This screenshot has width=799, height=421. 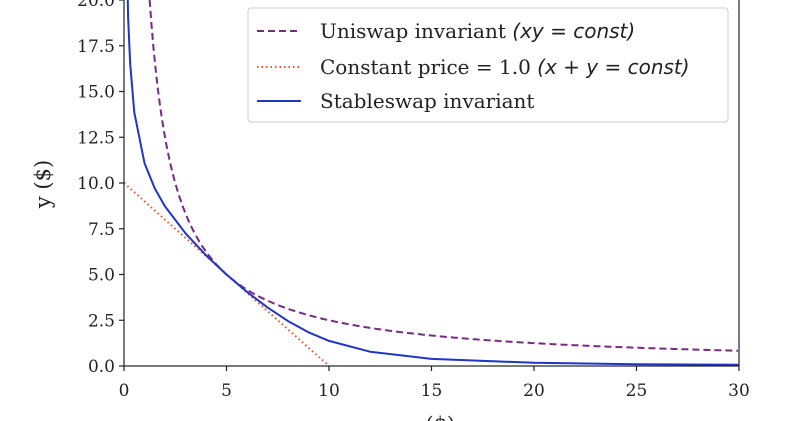 I want to click on y-tick-label: 20.0, so click(x=96, y=5).